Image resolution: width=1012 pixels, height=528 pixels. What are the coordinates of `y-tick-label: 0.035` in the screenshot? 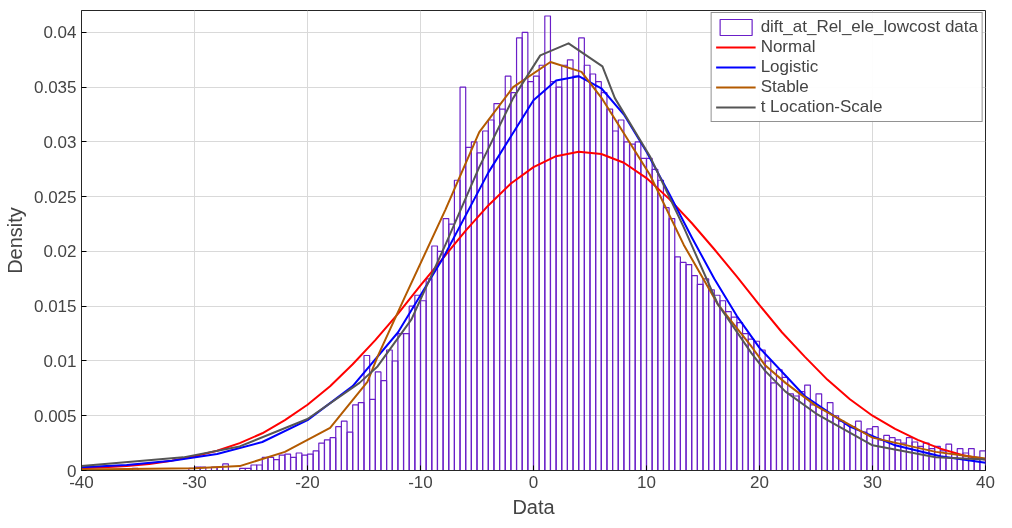 It's located at (55, 88).